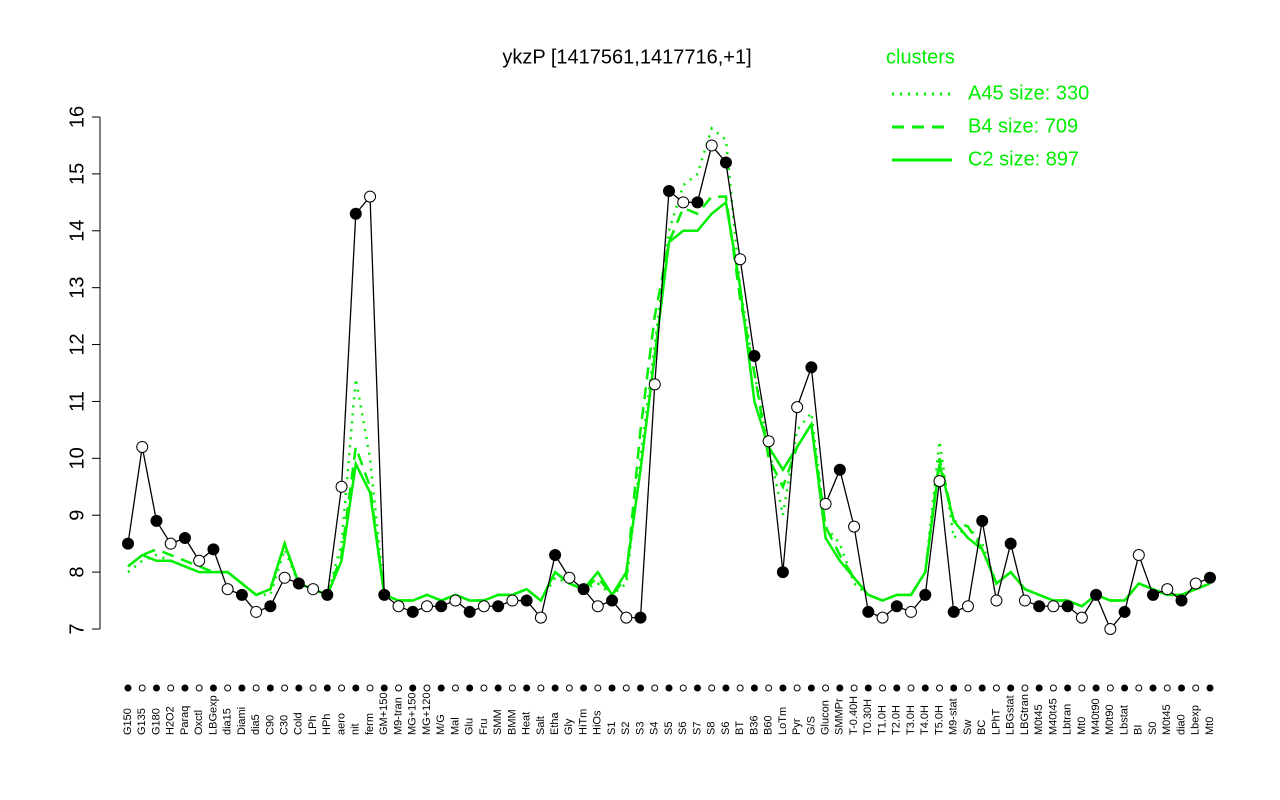 This screenshot has height=800, width=1280. Describe the element at coordinates (156, 721) in the screenshot. I see `x-tick-label: G180` at that location.